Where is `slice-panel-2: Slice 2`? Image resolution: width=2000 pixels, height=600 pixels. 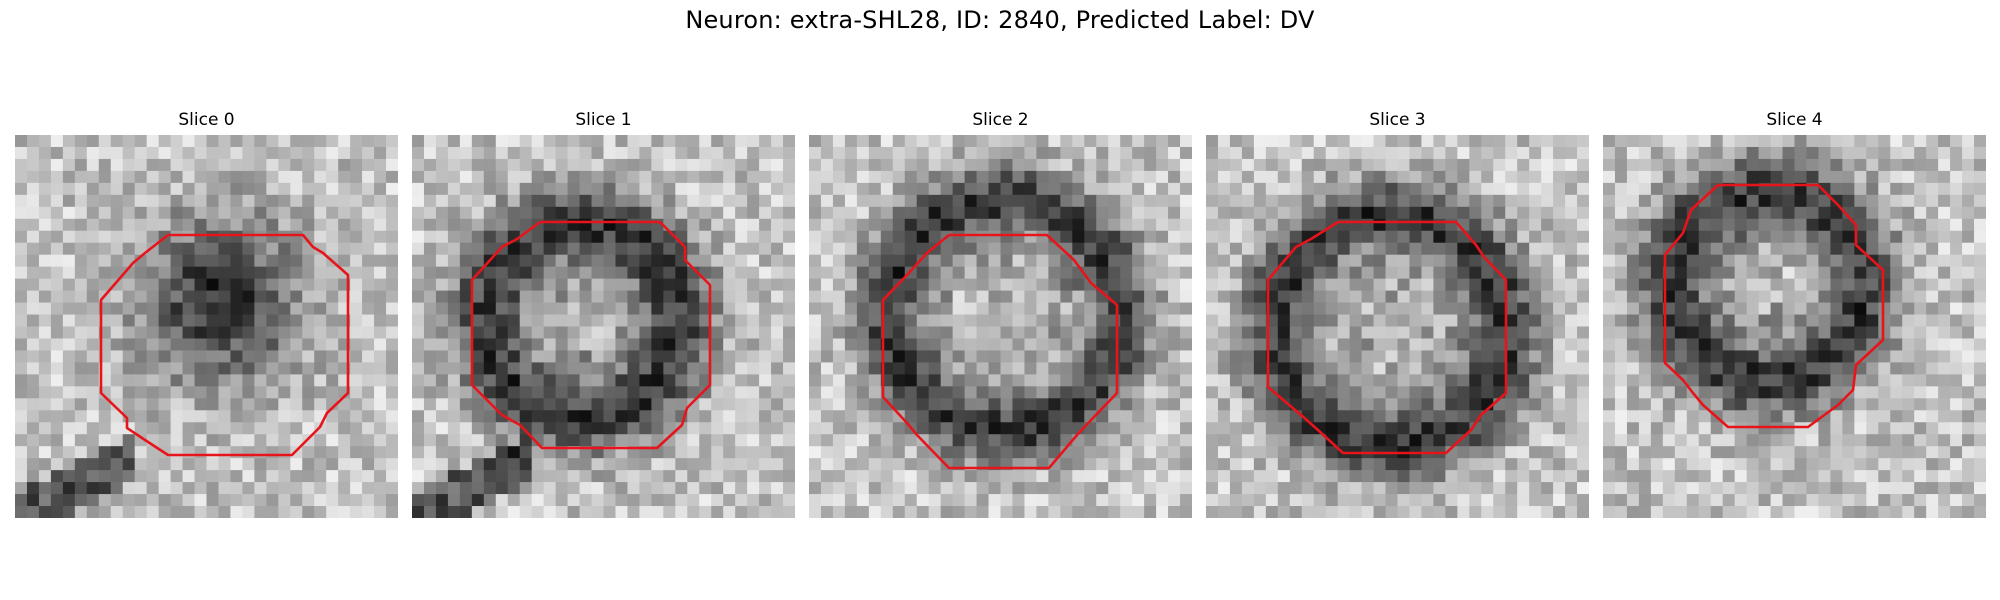 slice-panel-2: Slice 2 is located at coordinates (1000, 120).